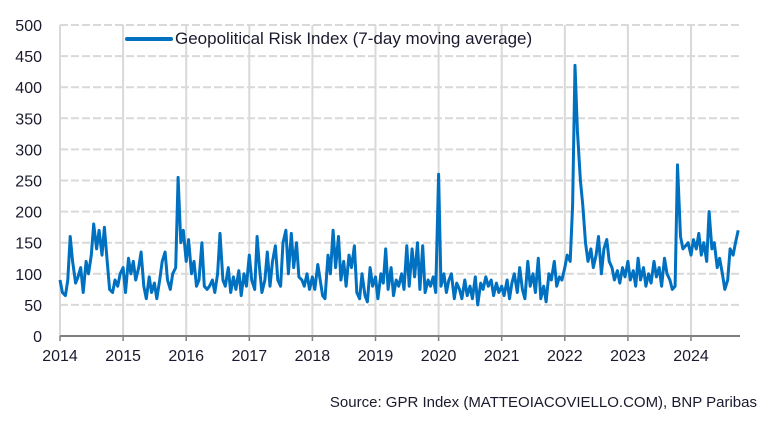 The height and width of the screenshot is (423, 773). I want to click on y-tick-label: 400, so click(28, 88).